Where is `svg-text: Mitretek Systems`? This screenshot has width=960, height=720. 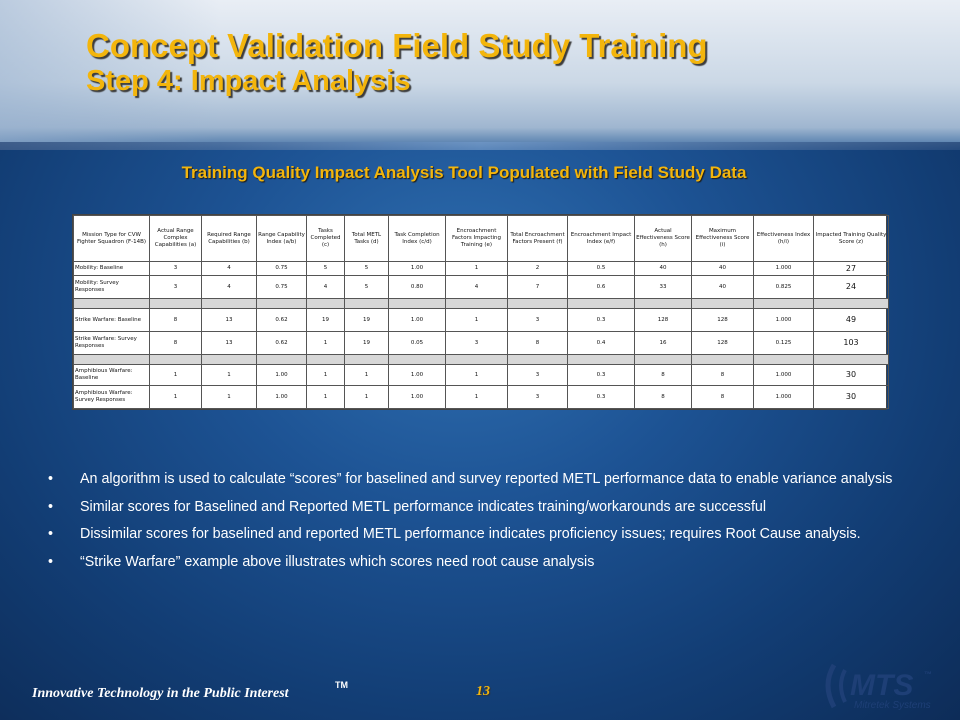 svg-text: Mitretek Systems is located at coordinates (892, 705).